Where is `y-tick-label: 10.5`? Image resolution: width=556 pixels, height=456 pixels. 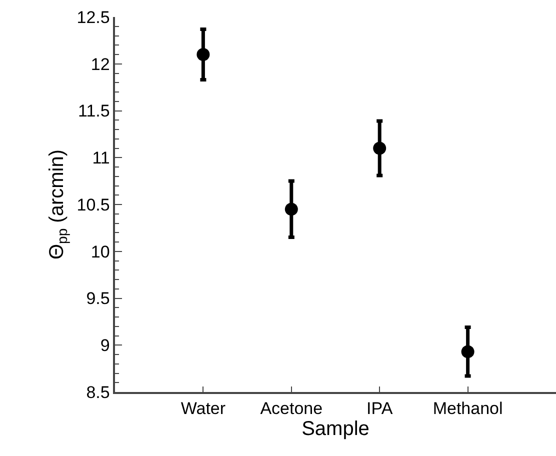 y-tick-label: 10.5 is located at coordinates (93, 204).